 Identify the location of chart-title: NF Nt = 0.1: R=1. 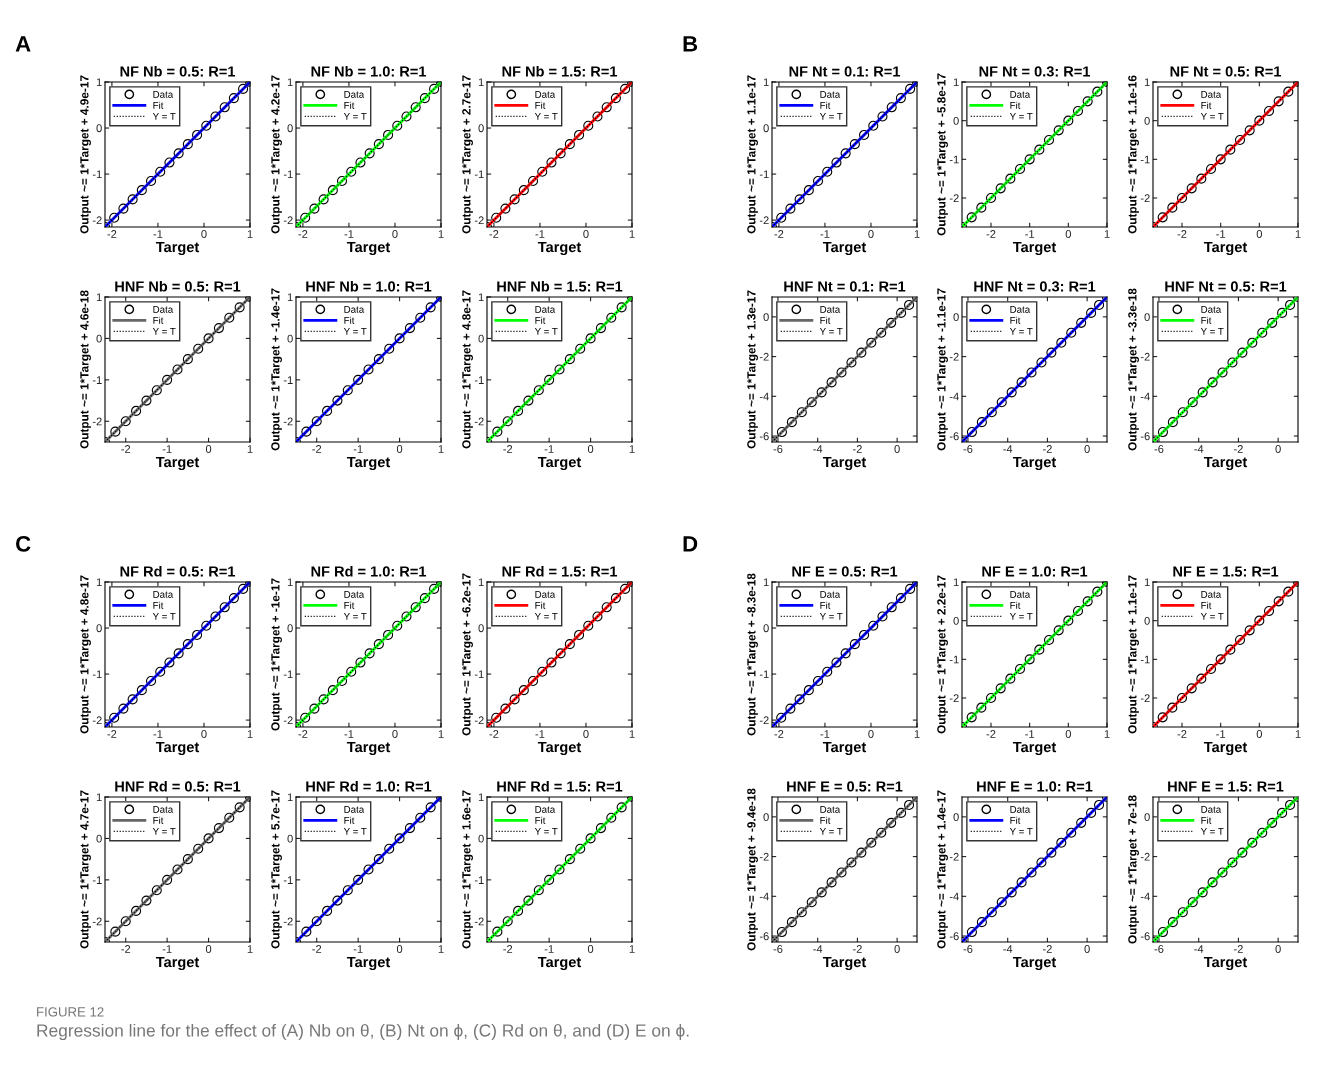
(845, 71).